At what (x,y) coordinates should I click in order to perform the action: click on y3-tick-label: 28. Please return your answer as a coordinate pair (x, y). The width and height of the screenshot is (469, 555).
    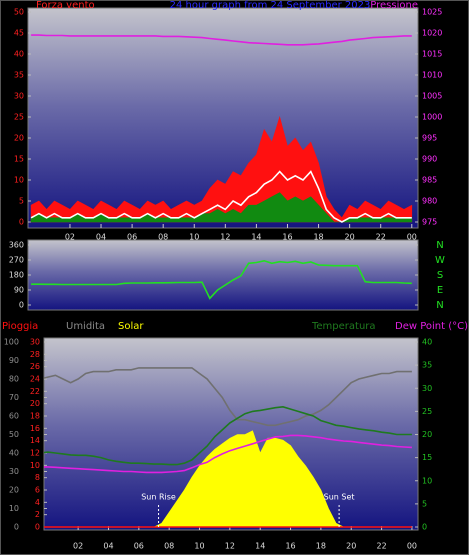
    Looking at the image, I should click on (35, 354).